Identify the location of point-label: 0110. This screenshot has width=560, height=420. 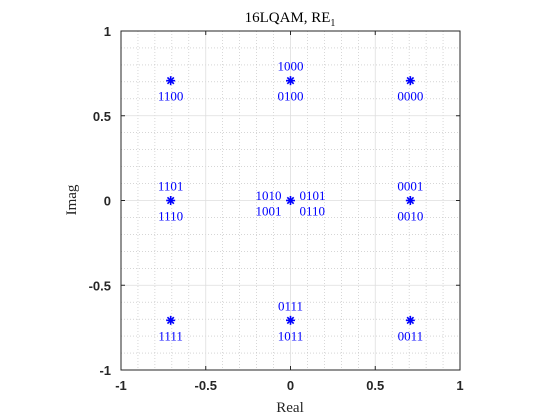
(313, 211).